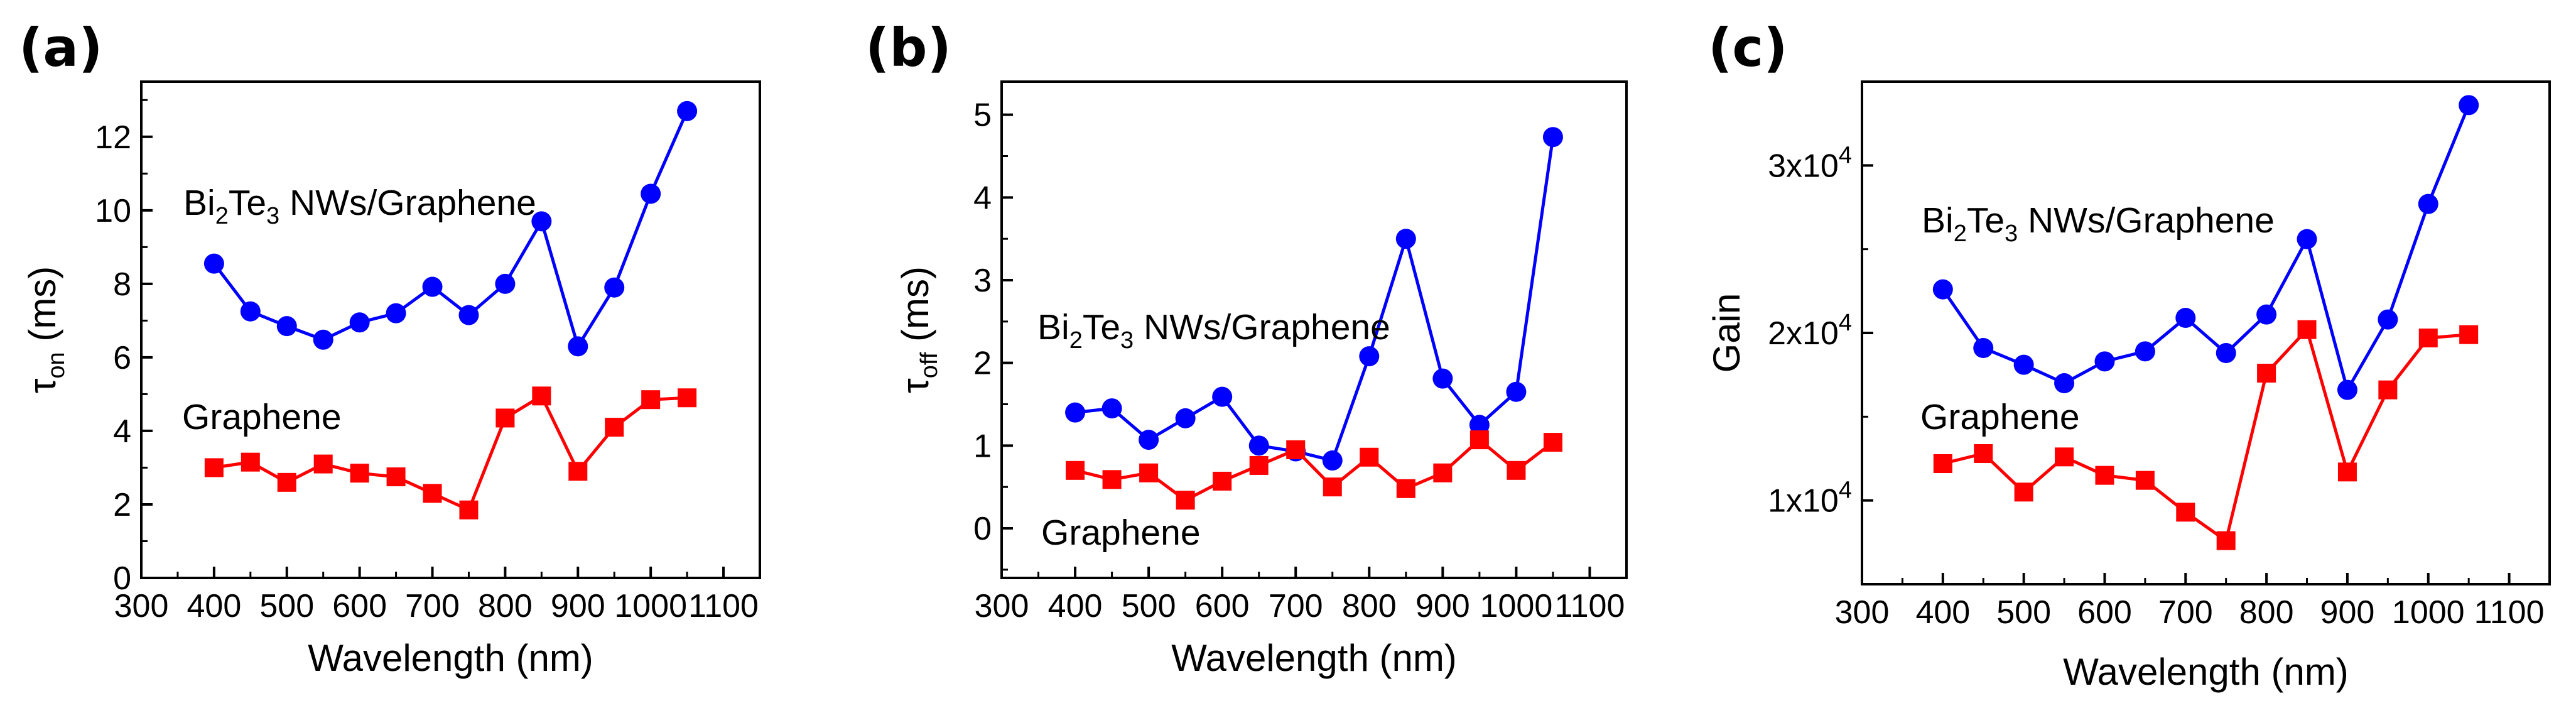 Image resolution: width=2576 pixels, height=713 pixels. I want to click on panel-letter: (c), so click(1748, 48).